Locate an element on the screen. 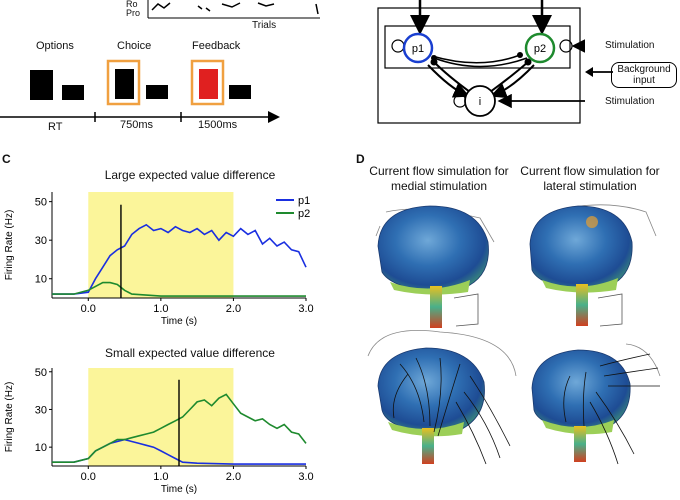 This screenshot has width=680, height=500. background-arrow is located at coordinates (599, 72).